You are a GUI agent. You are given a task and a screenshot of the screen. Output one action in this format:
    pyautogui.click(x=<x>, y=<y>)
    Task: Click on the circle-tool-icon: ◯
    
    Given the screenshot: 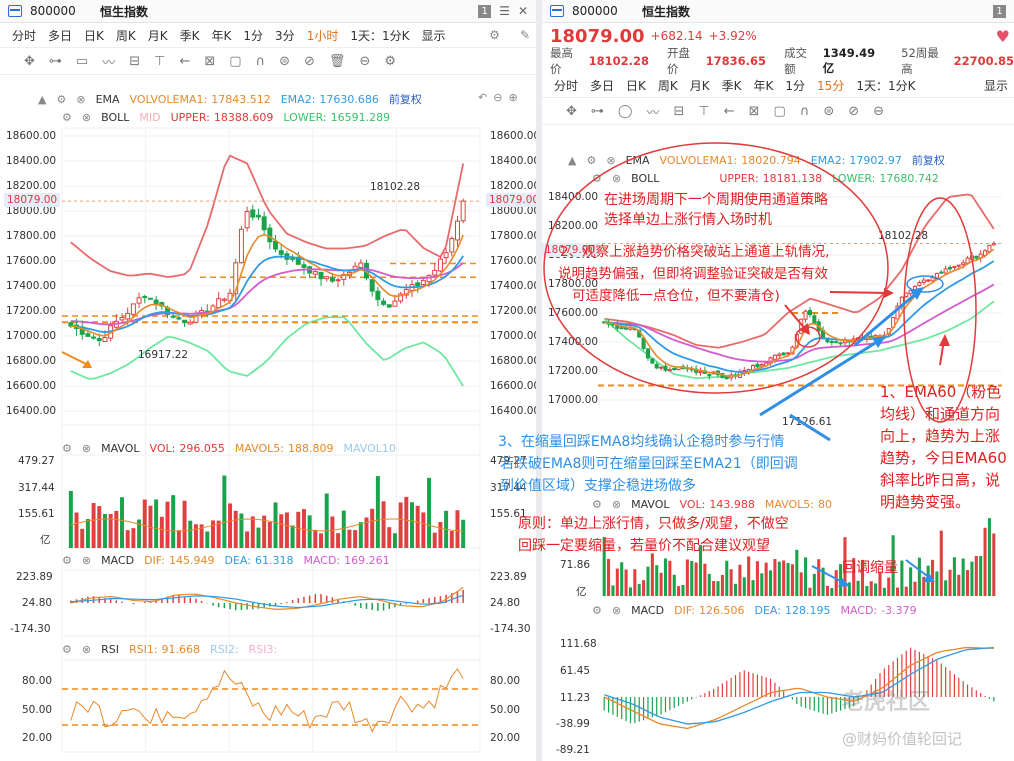 What is the action you would take?
    pyautogui.click(x=625, y=111)
    